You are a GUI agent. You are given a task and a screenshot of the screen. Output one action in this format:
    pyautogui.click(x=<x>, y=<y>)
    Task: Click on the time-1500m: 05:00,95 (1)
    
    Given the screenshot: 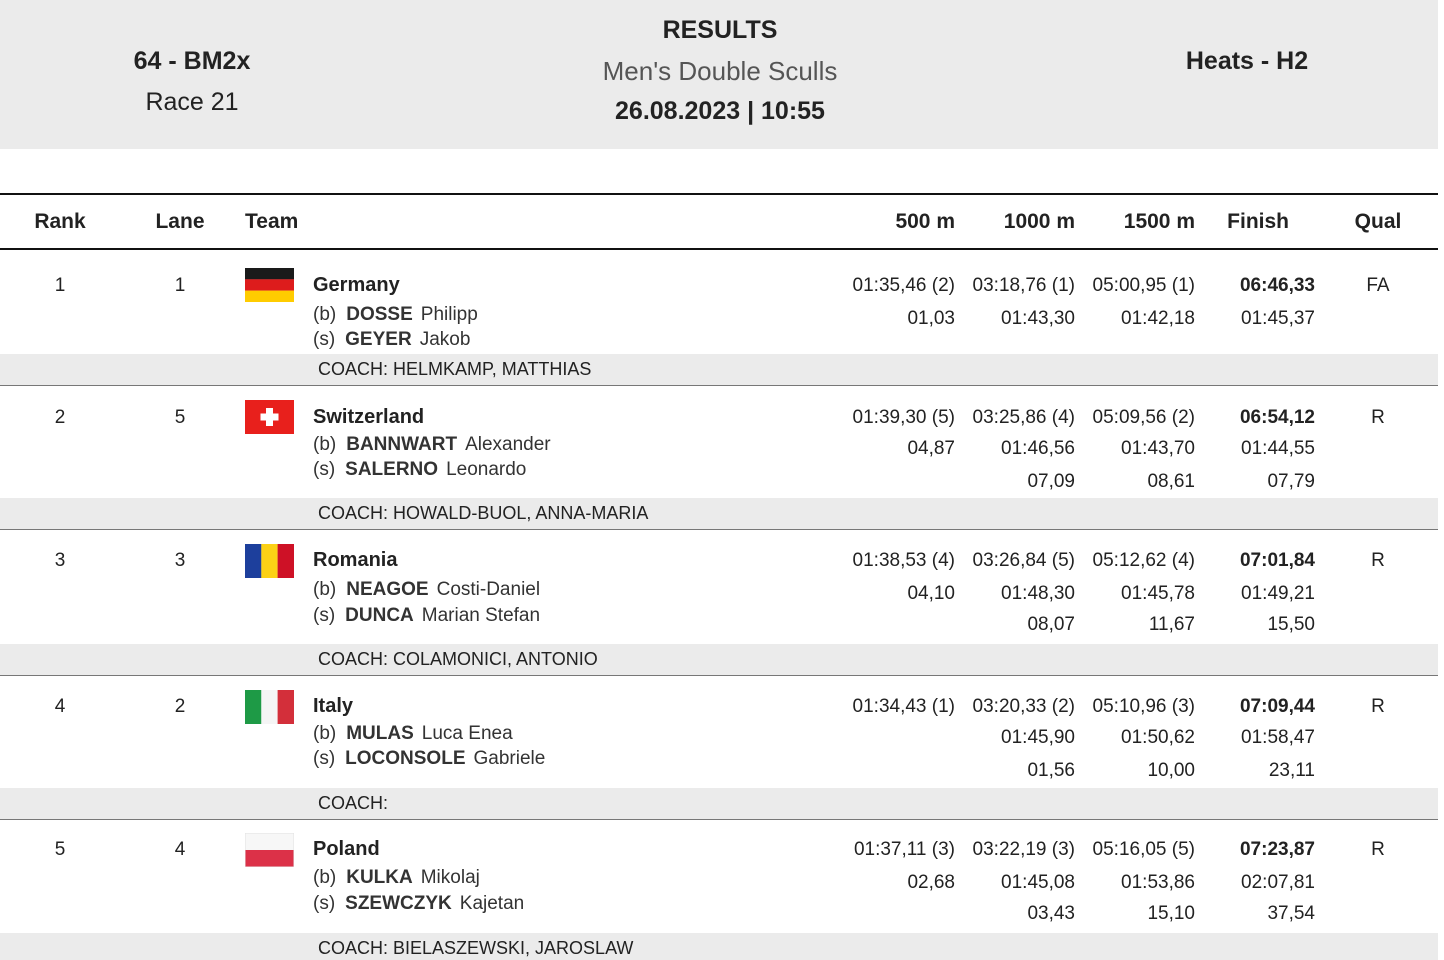 What is the action you would take?
    pyautogui.click(x=1143, y=285)
    